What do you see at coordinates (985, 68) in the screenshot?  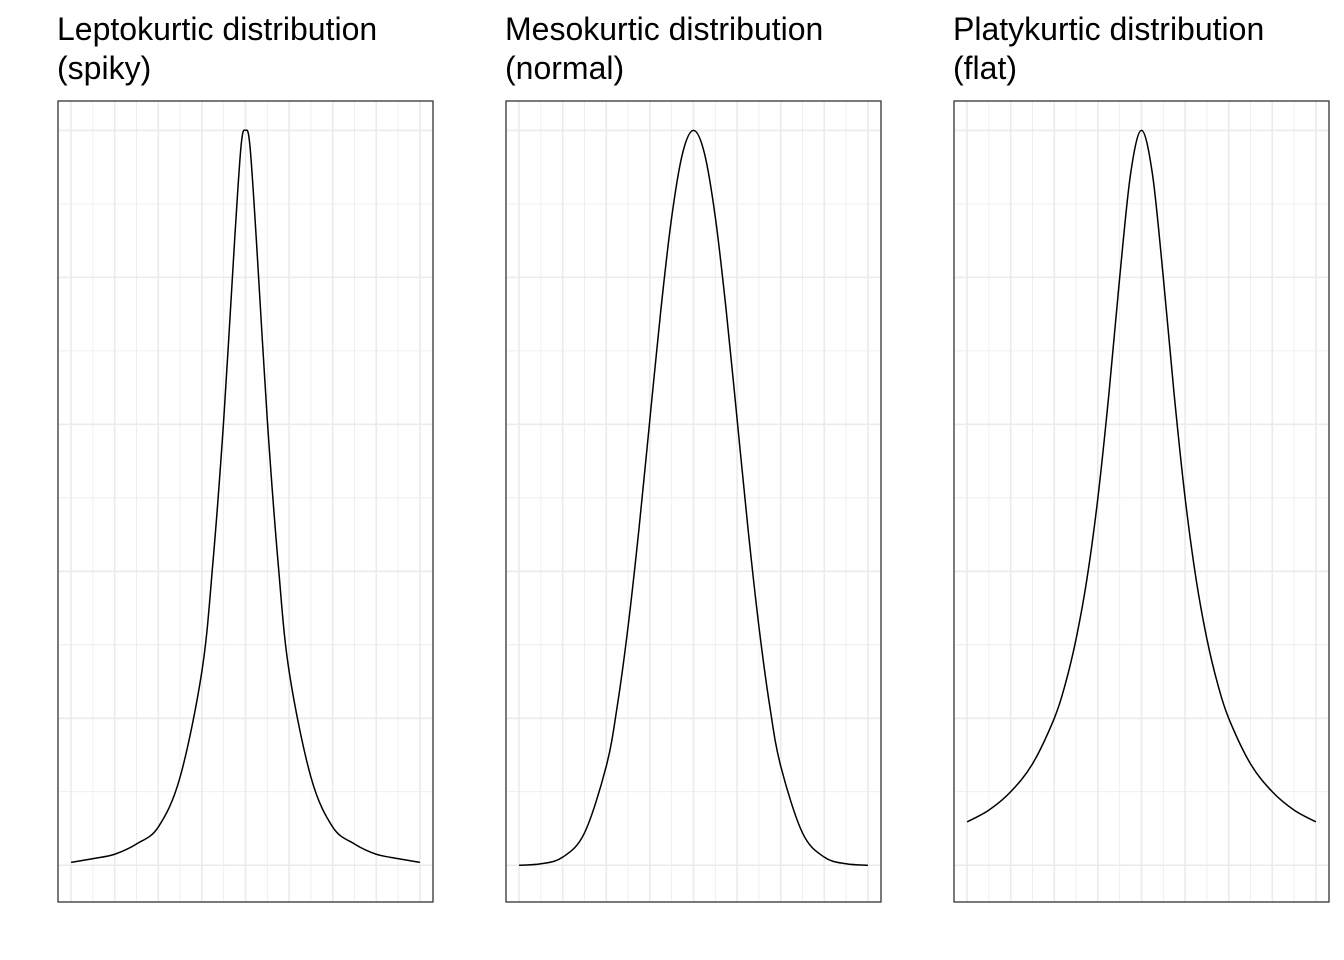 I see `panel-title-line2: (flat)` at bounding box center [985, 68].